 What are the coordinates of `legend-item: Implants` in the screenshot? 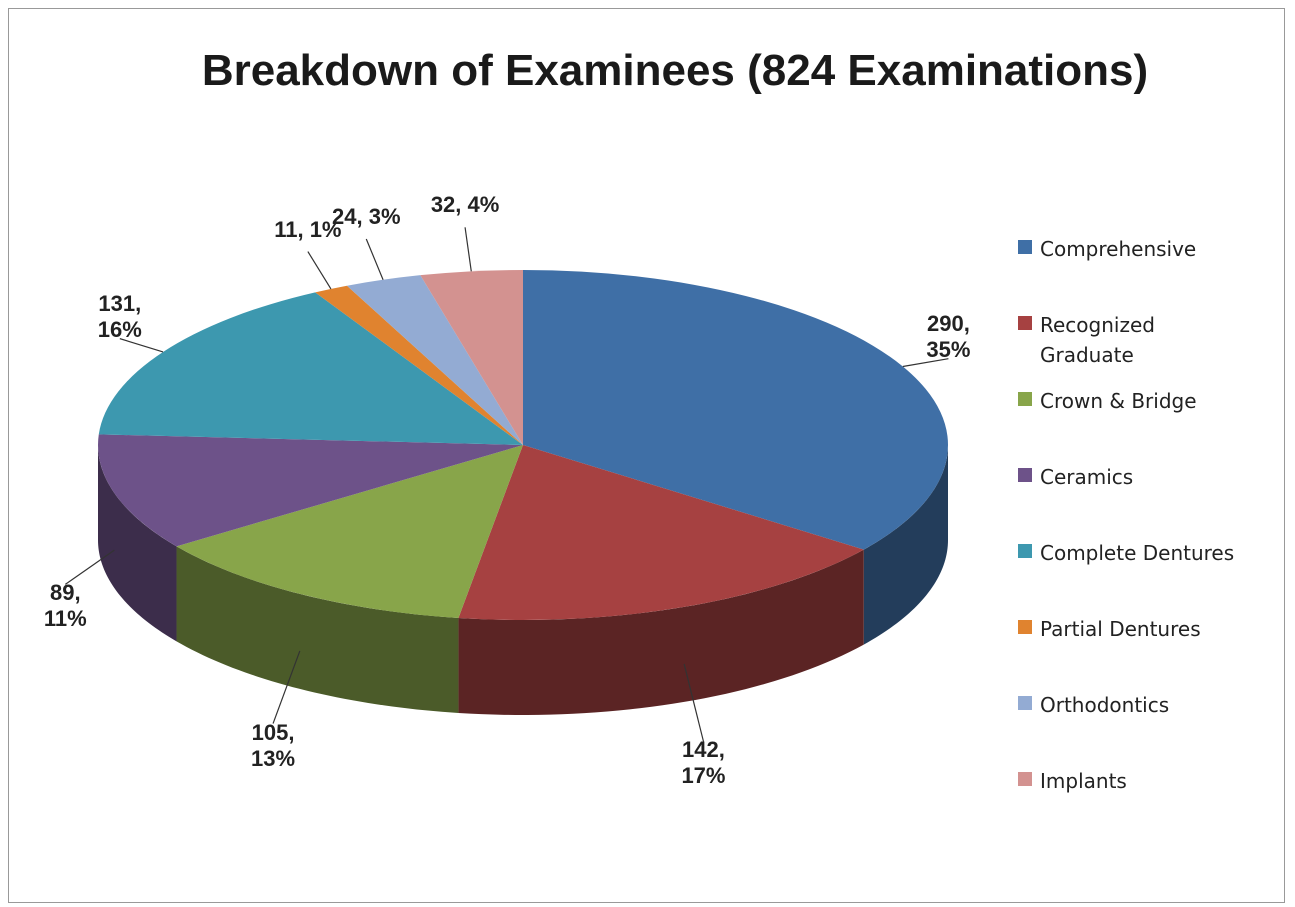 It's located at (1136, 781).